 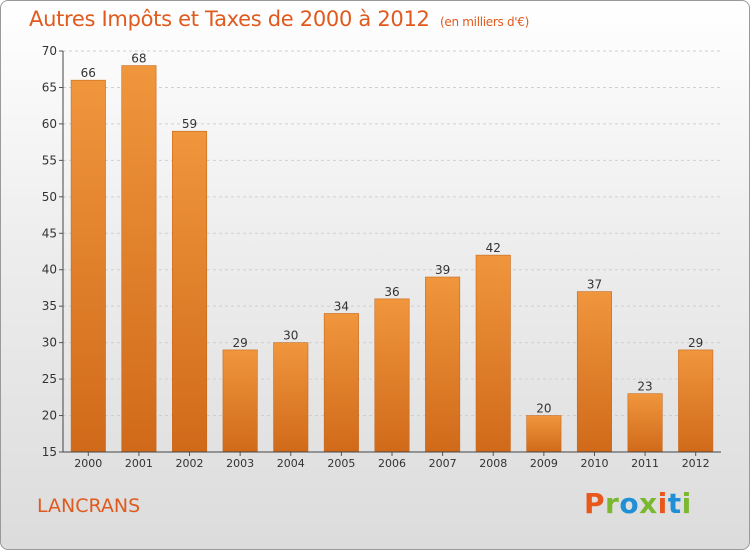 I want to click on bar-2004, so click(x=291, y=397).